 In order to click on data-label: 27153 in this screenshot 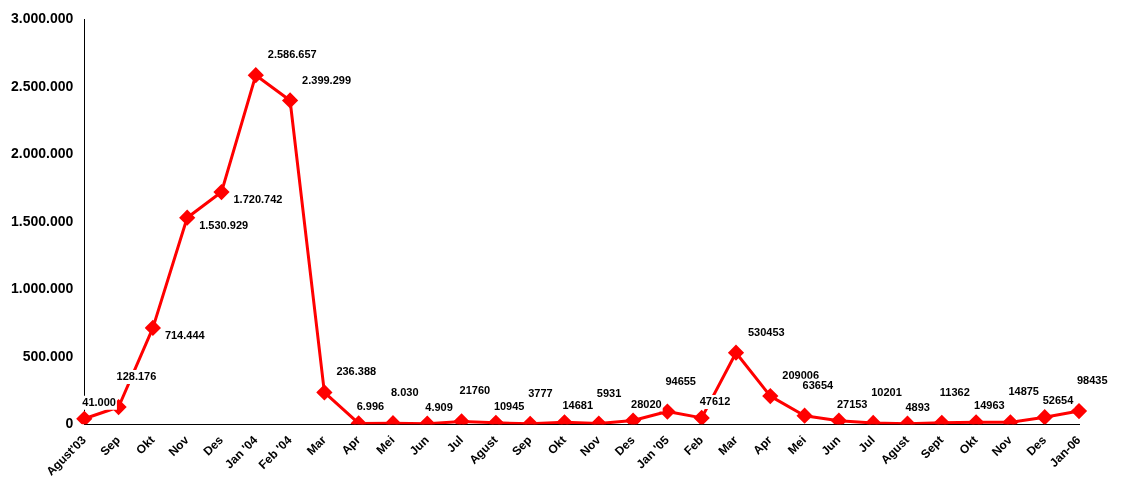, I will do `click(852, 403)`.